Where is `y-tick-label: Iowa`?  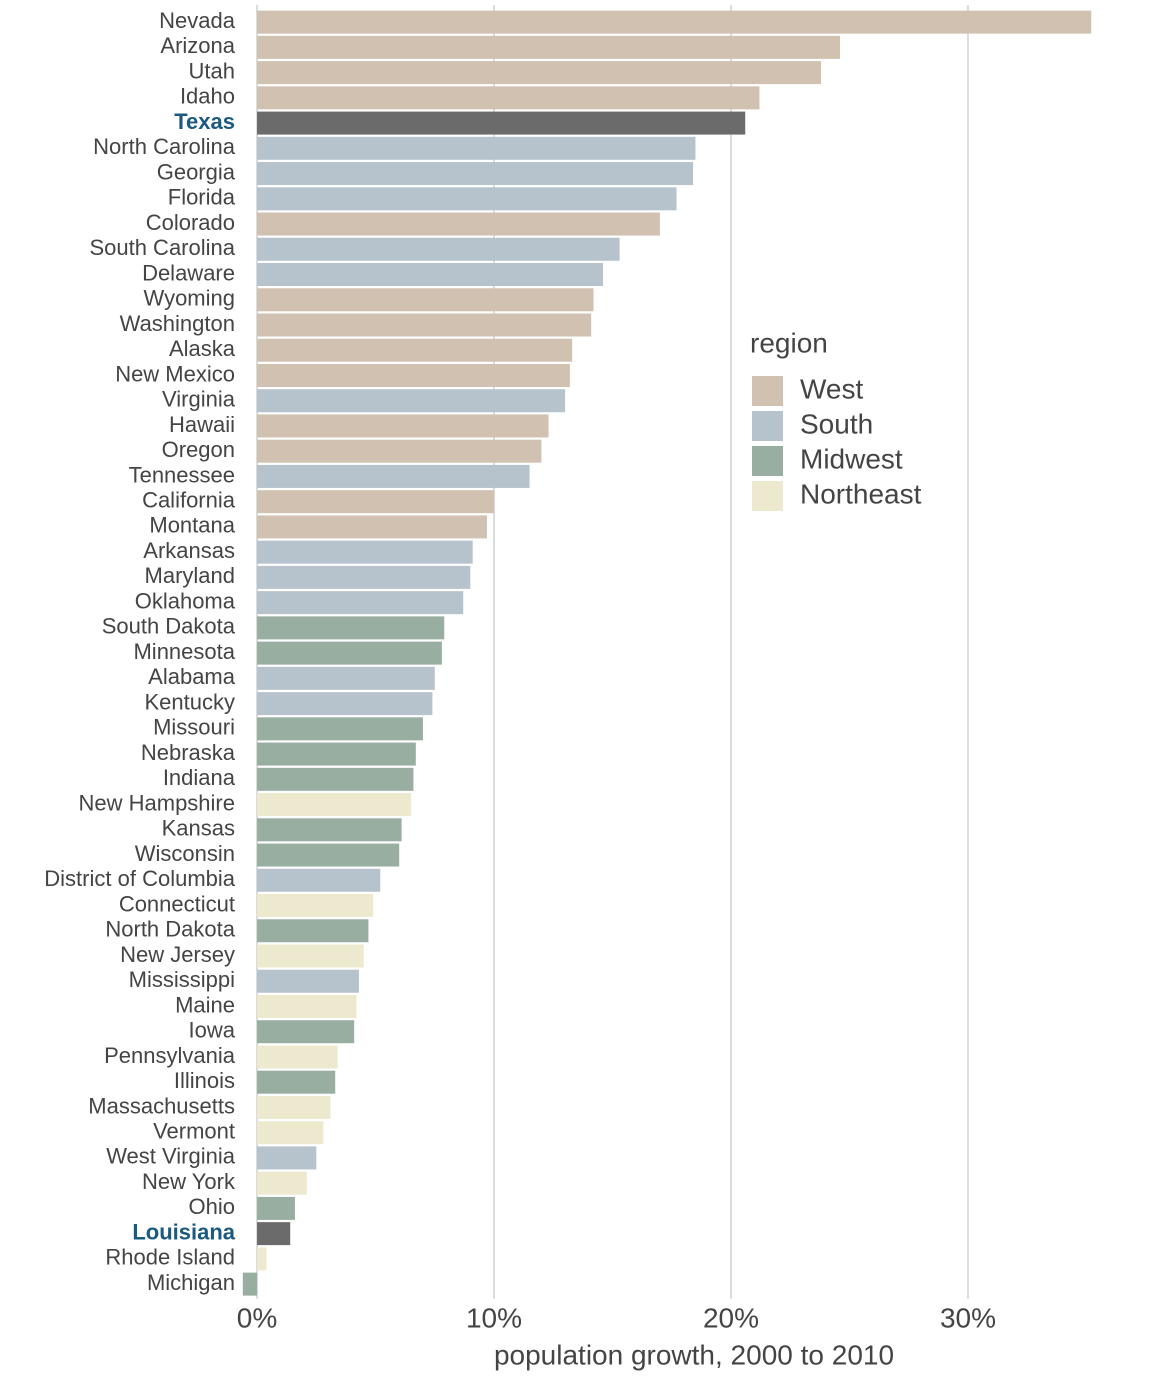 y-tick-label: Iowa is located at coordinates (212, 1030).